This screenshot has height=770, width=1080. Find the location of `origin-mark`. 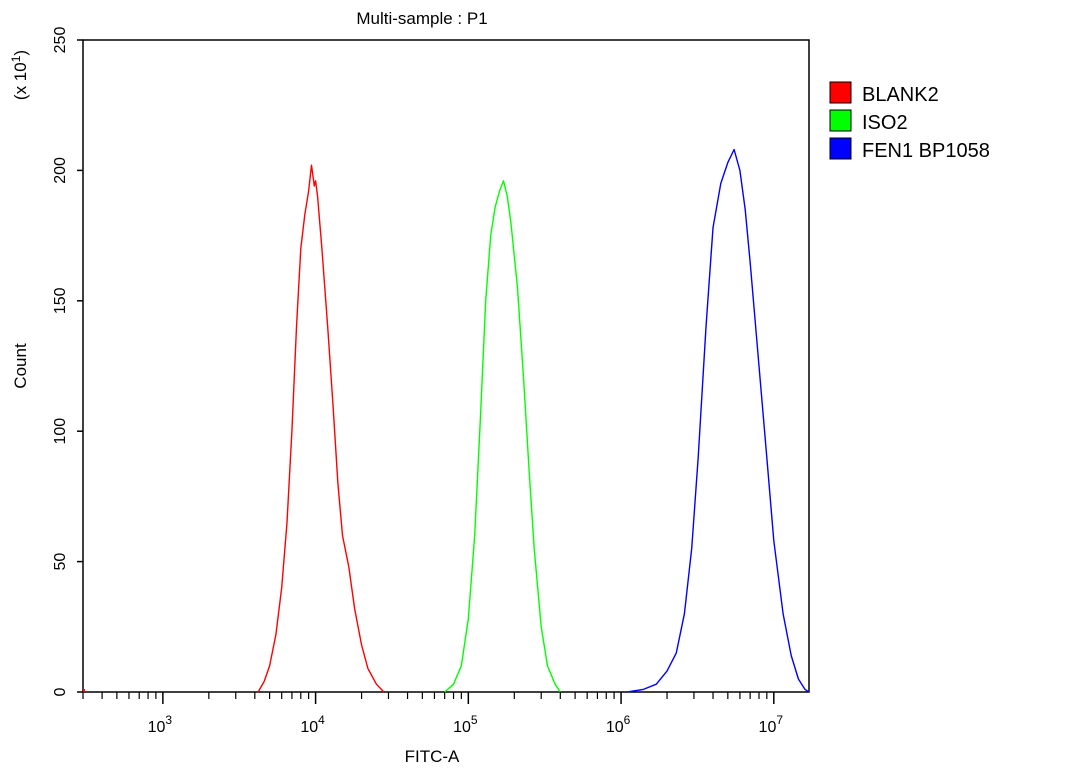

origin-mark is located at coordinates (84, 690).